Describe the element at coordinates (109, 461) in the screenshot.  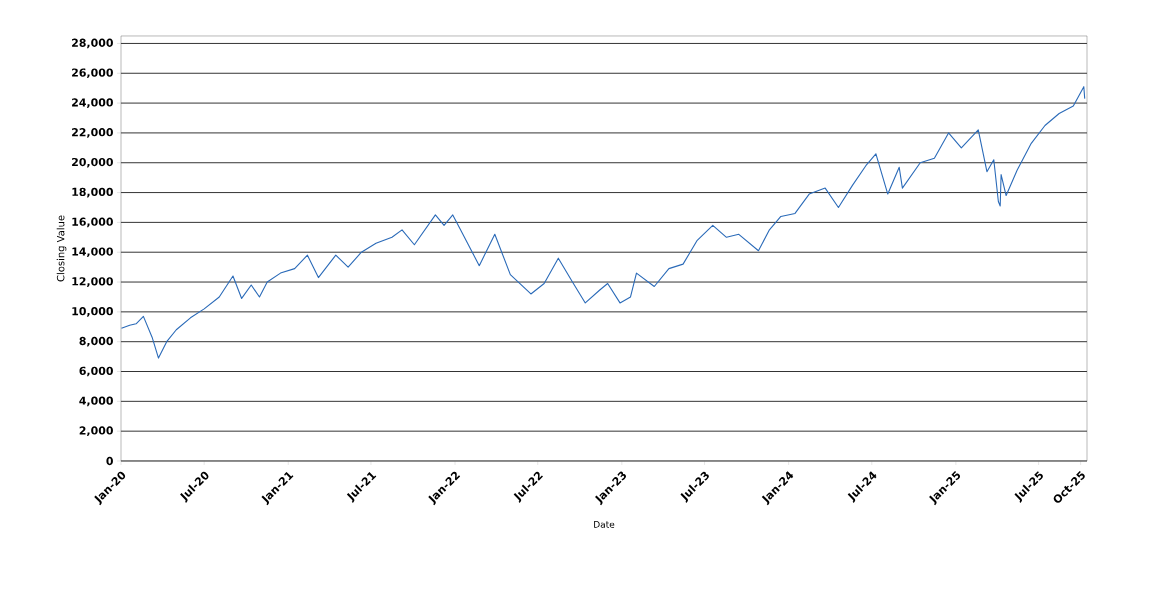
I see `y-tick-label: 0` at that location.